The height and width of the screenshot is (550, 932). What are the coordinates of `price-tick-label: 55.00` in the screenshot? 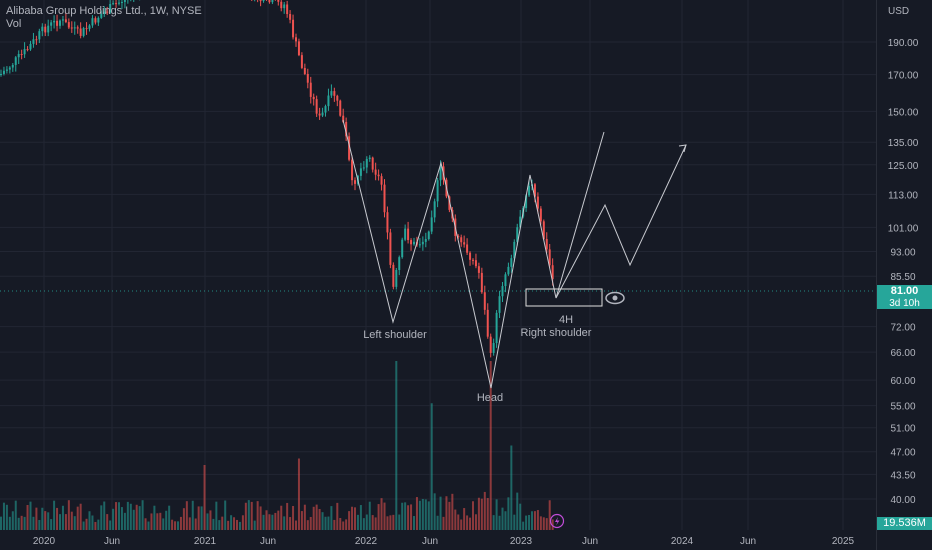 It's located at (902, 407).